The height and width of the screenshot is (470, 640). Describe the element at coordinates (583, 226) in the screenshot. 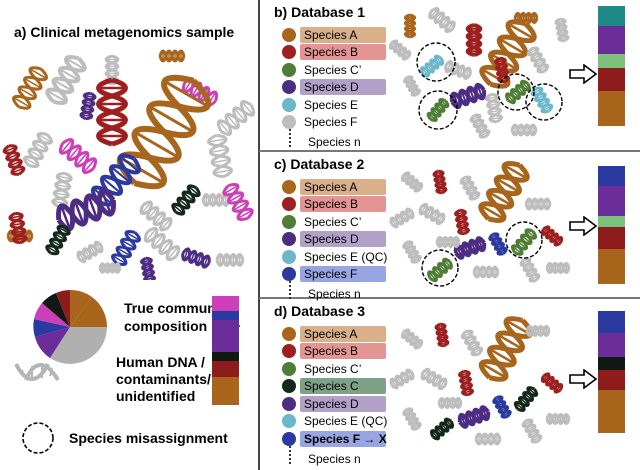

I see `arrow-right-icon` at that location.